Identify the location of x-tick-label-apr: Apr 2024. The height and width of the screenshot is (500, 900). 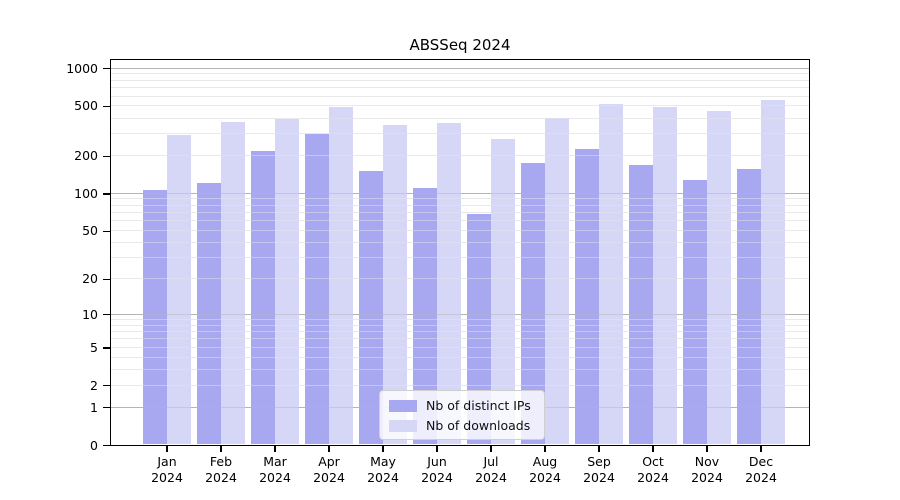
(329, 469).